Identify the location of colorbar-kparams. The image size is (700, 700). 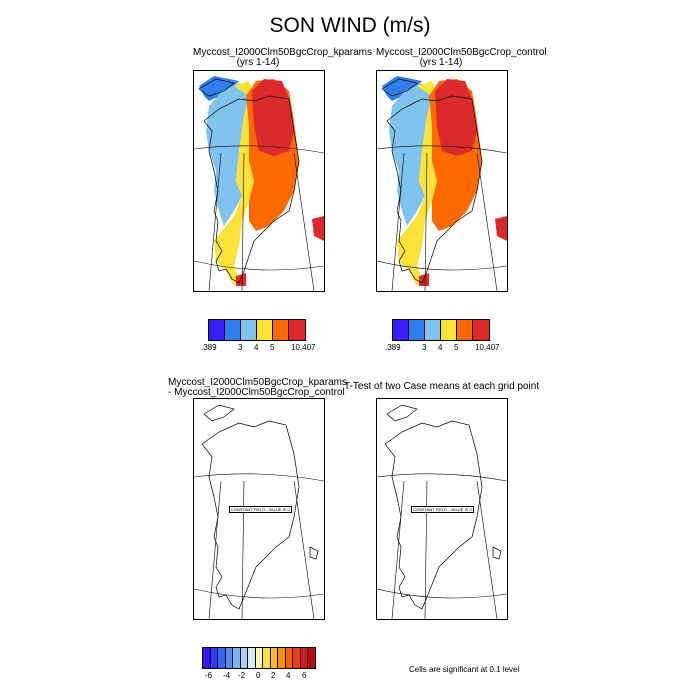
(257, 330).